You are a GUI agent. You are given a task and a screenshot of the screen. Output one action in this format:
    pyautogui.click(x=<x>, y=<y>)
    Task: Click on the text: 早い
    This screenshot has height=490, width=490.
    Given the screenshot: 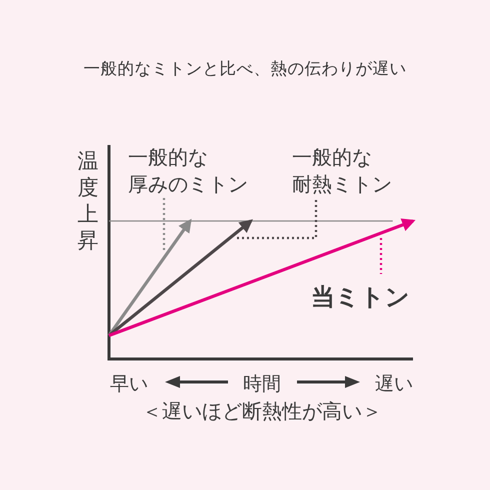 What is the action you would take?
    pyautogui.click(x=129, y=384)
    